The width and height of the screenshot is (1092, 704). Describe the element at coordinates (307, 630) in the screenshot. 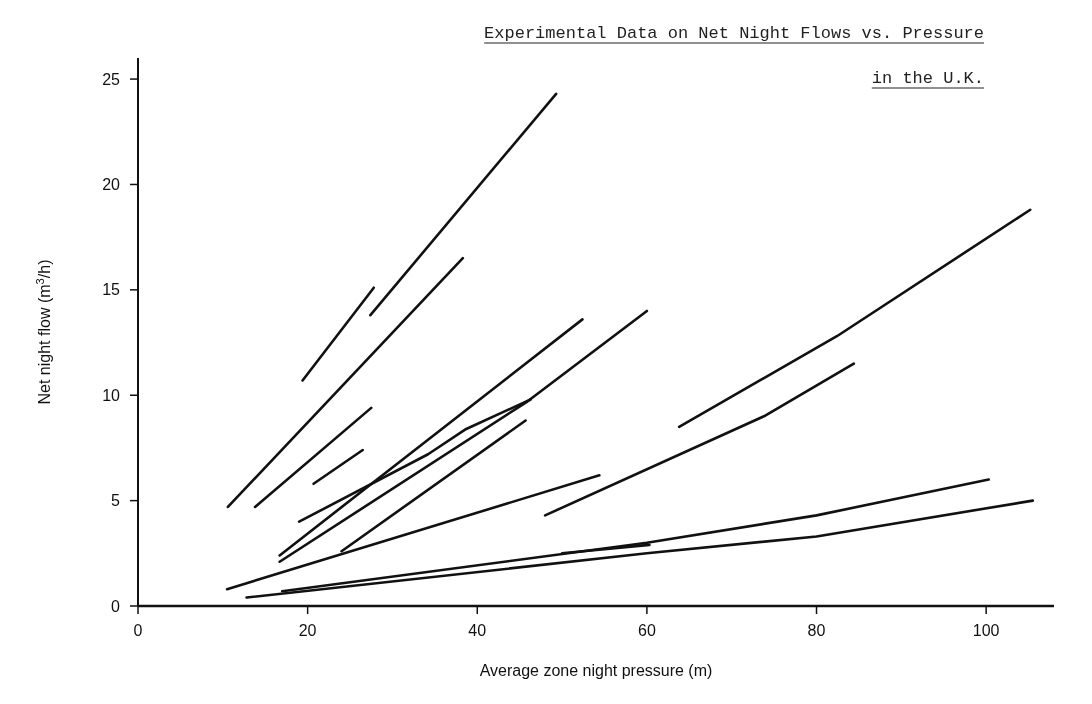

I see `x-tick-label: 20` at that location.